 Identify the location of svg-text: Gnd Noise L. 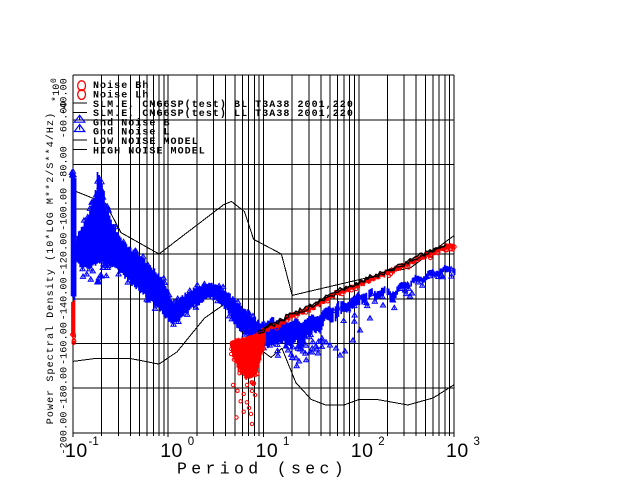
(132, 133).